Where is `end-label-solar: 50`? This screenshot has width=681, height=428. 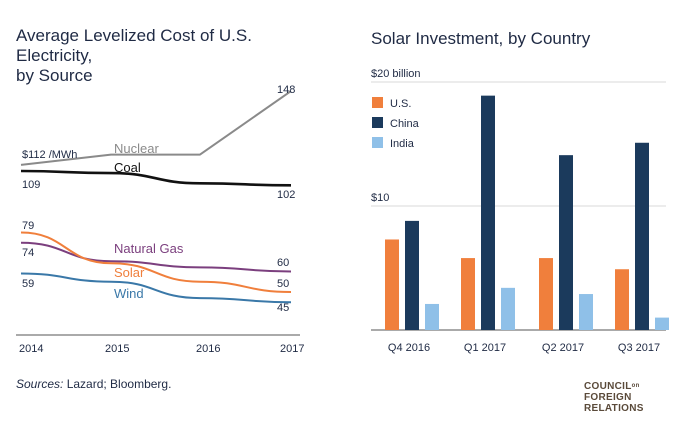 end-label-solar: 50 is located at coordinates (283, 284).